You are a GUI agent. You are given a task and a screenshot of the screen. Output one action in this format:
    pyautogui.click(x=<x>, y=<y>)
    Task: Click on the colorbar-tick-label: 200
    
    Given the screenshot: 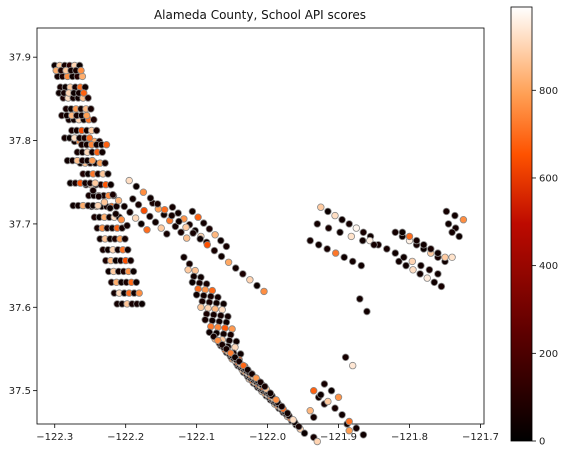 What is the action you would take?
    pyautogui.click(x=548, y=354)
    